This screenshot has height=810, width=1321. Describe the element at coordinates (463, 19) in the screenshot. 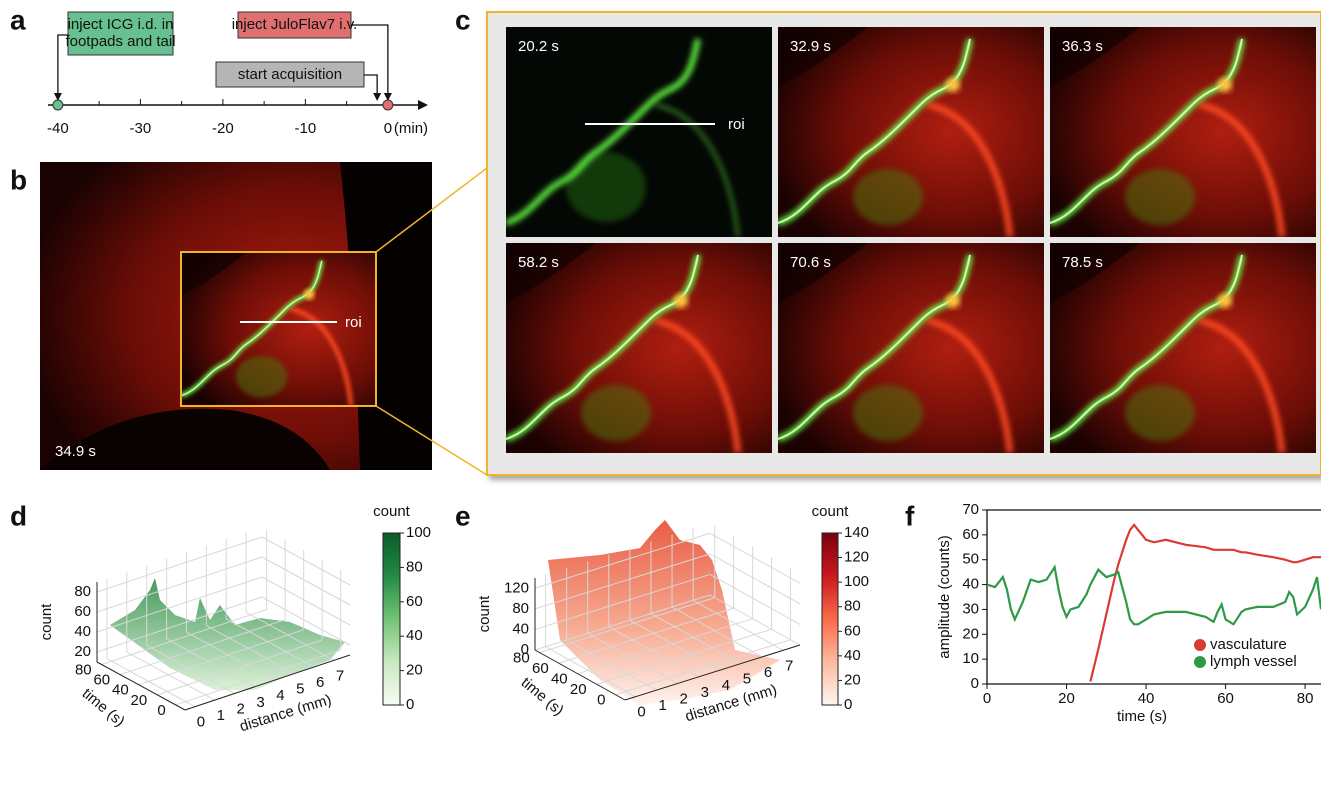

I see `panel-label: c` at that location.